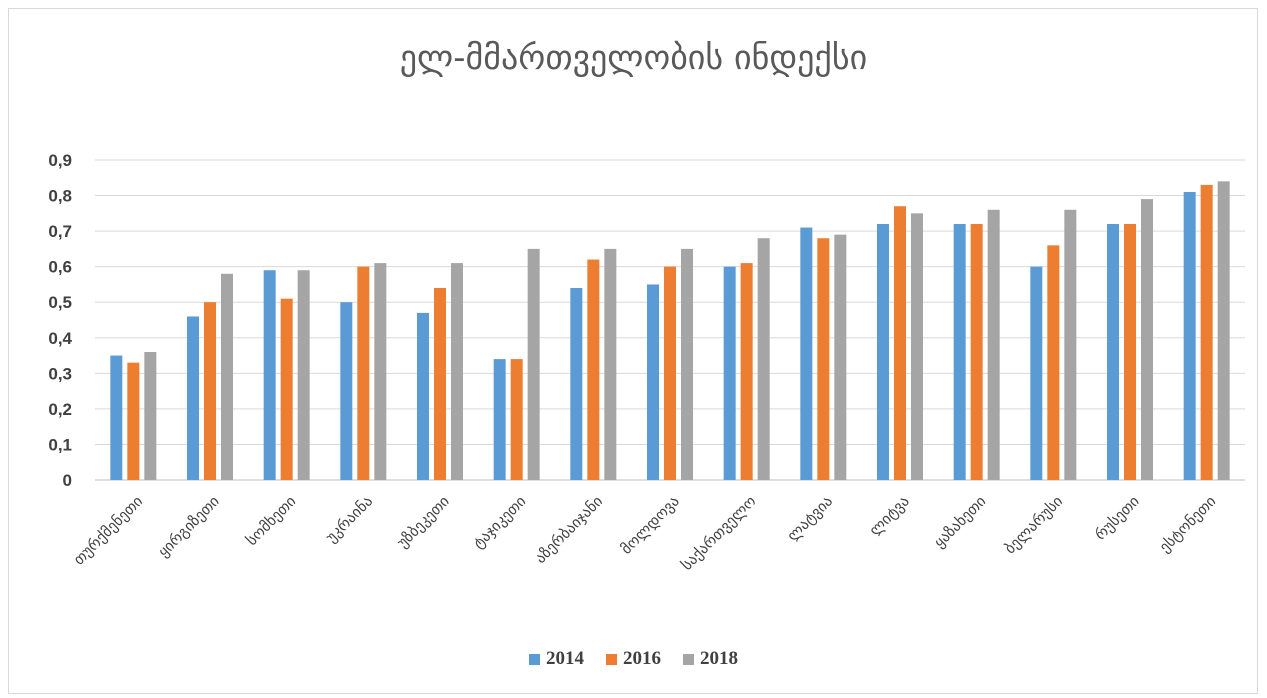 The height and width of the screenshot is (698, 1267). I want to click on legend-swatch-2018, so click(688, 659).